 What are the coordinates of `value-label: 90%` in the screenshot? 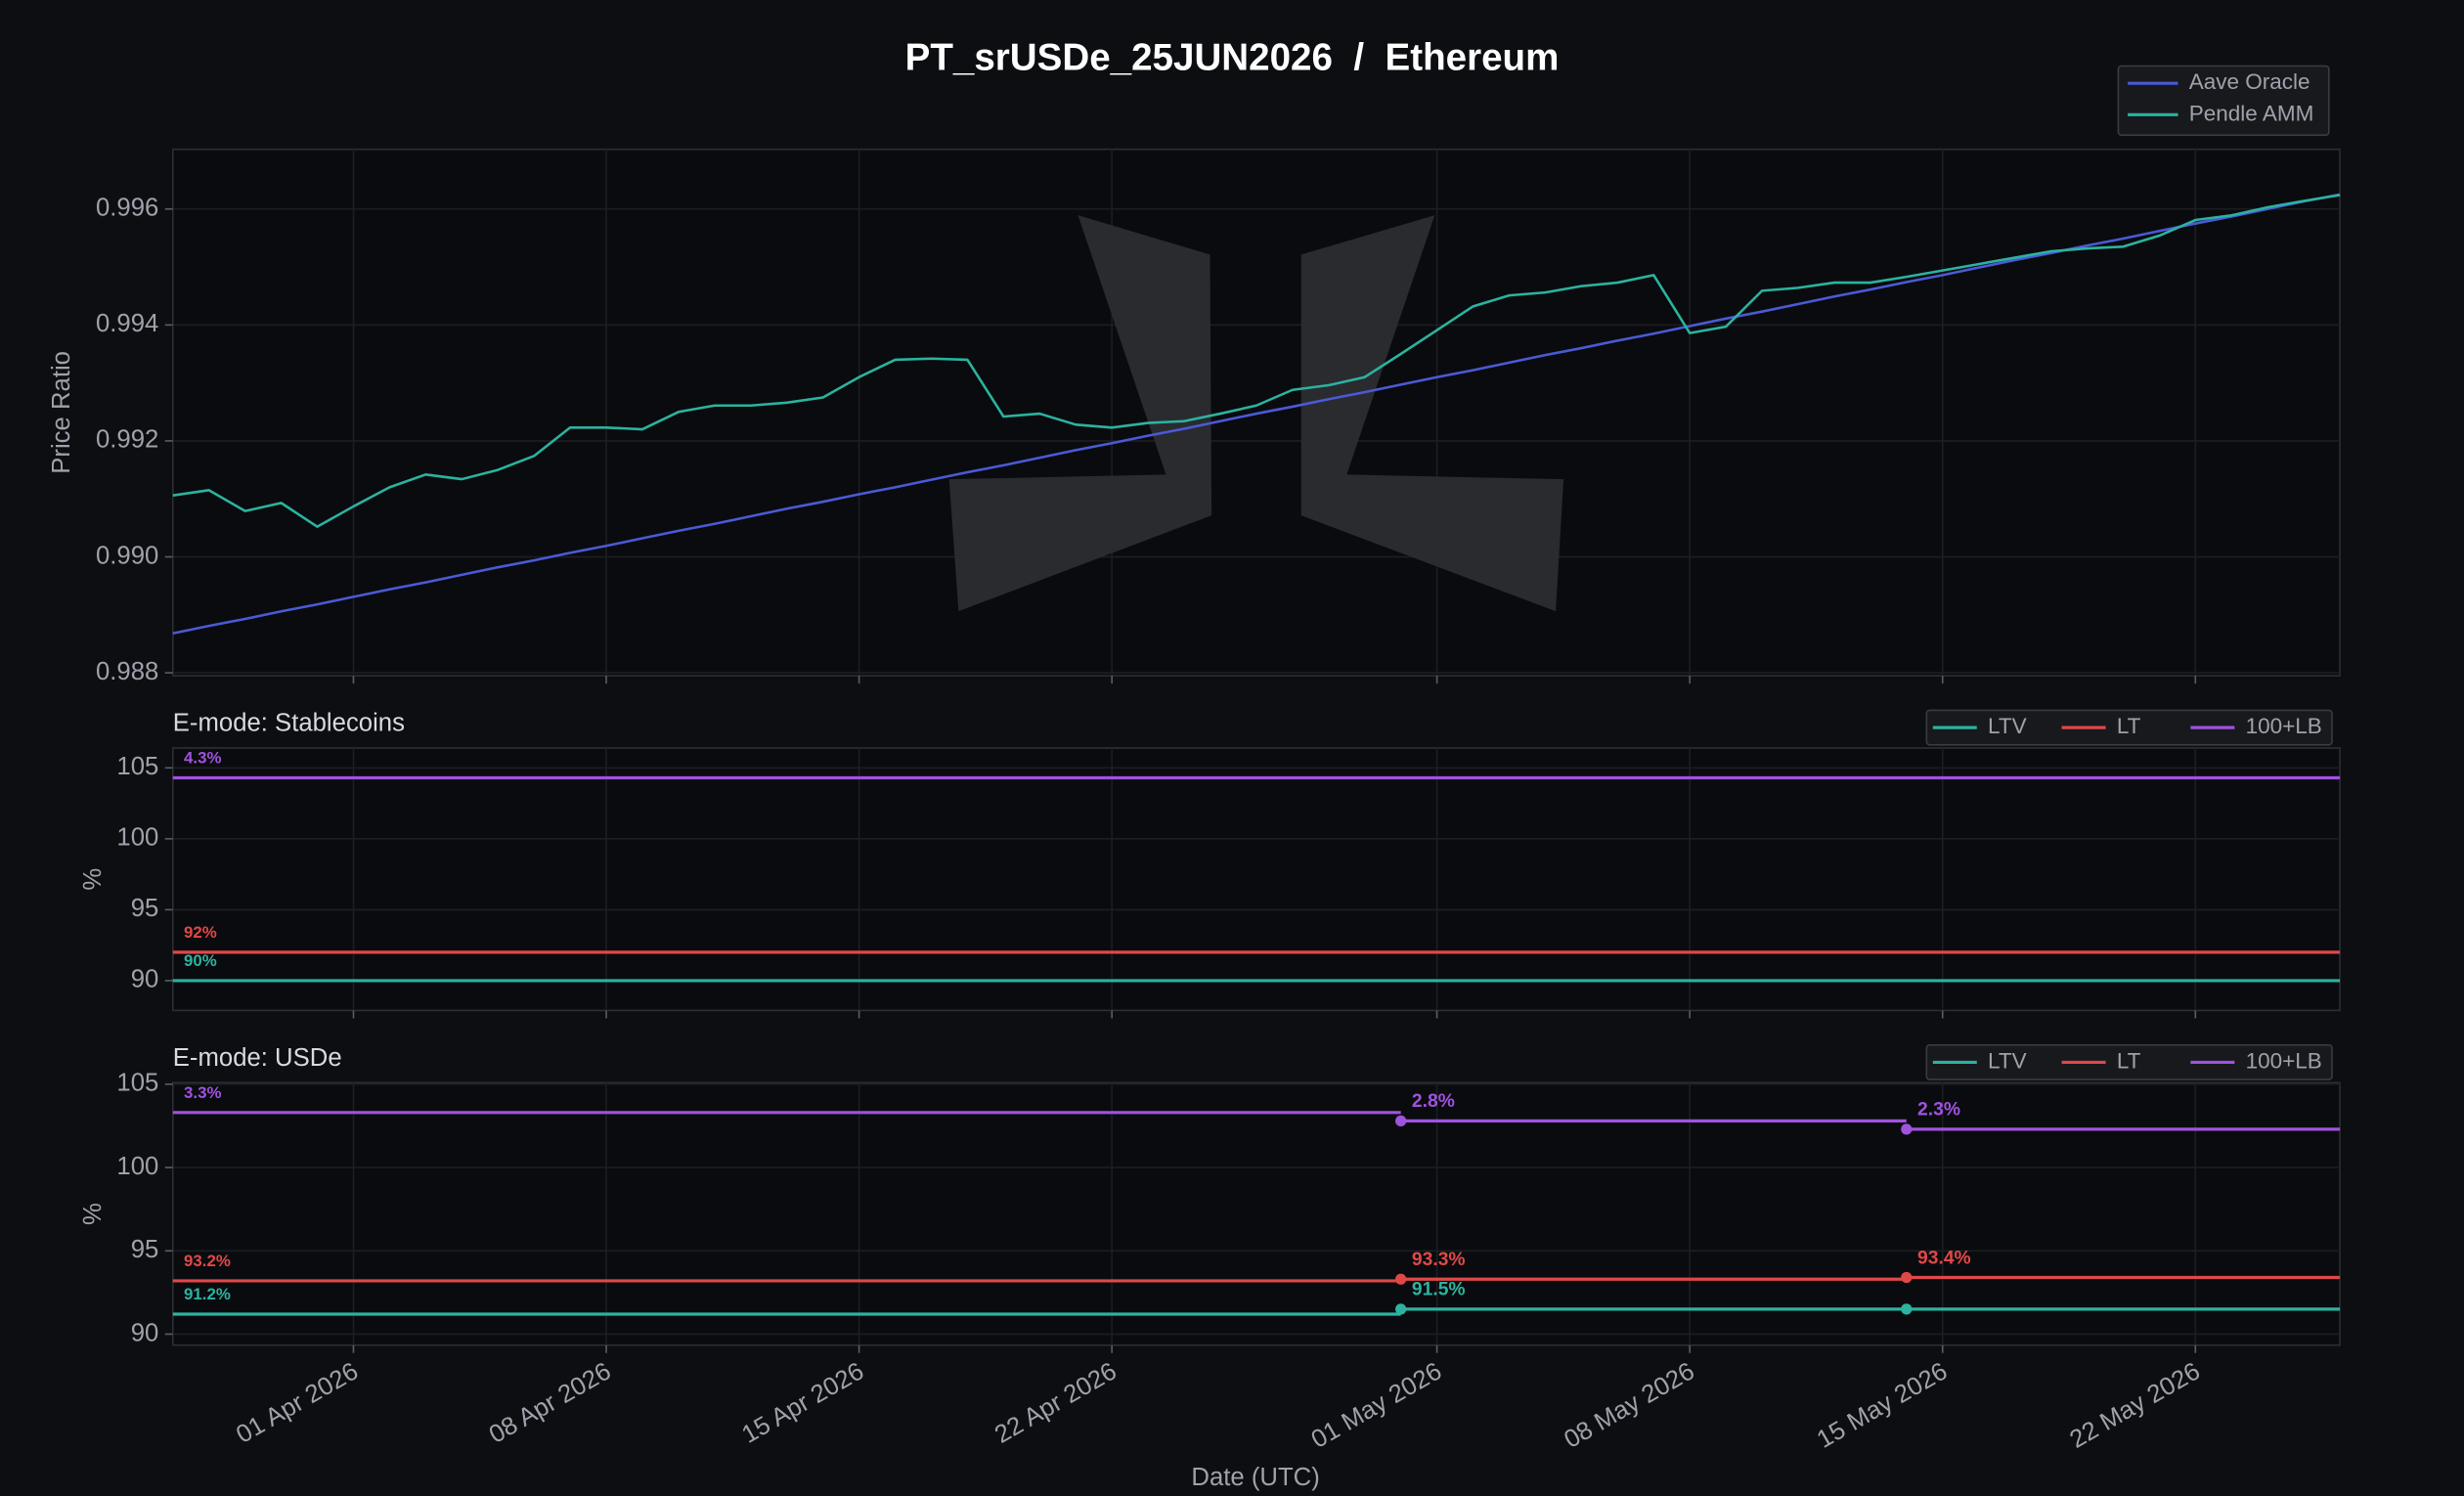 It's located at (200, 960).